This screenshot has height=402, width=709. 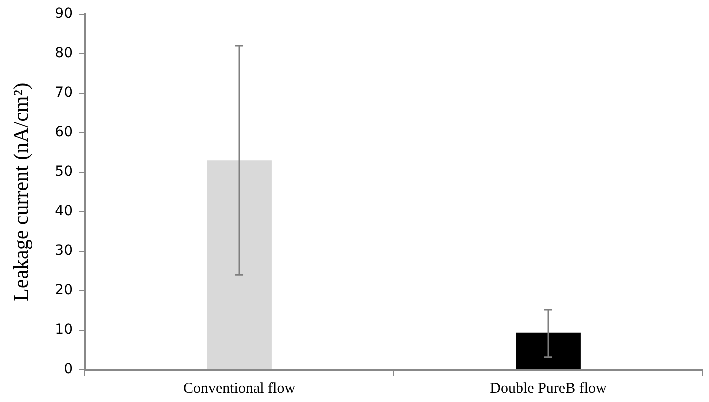 I want to click on y-tick-label: 50, so click(x=64, y=172).